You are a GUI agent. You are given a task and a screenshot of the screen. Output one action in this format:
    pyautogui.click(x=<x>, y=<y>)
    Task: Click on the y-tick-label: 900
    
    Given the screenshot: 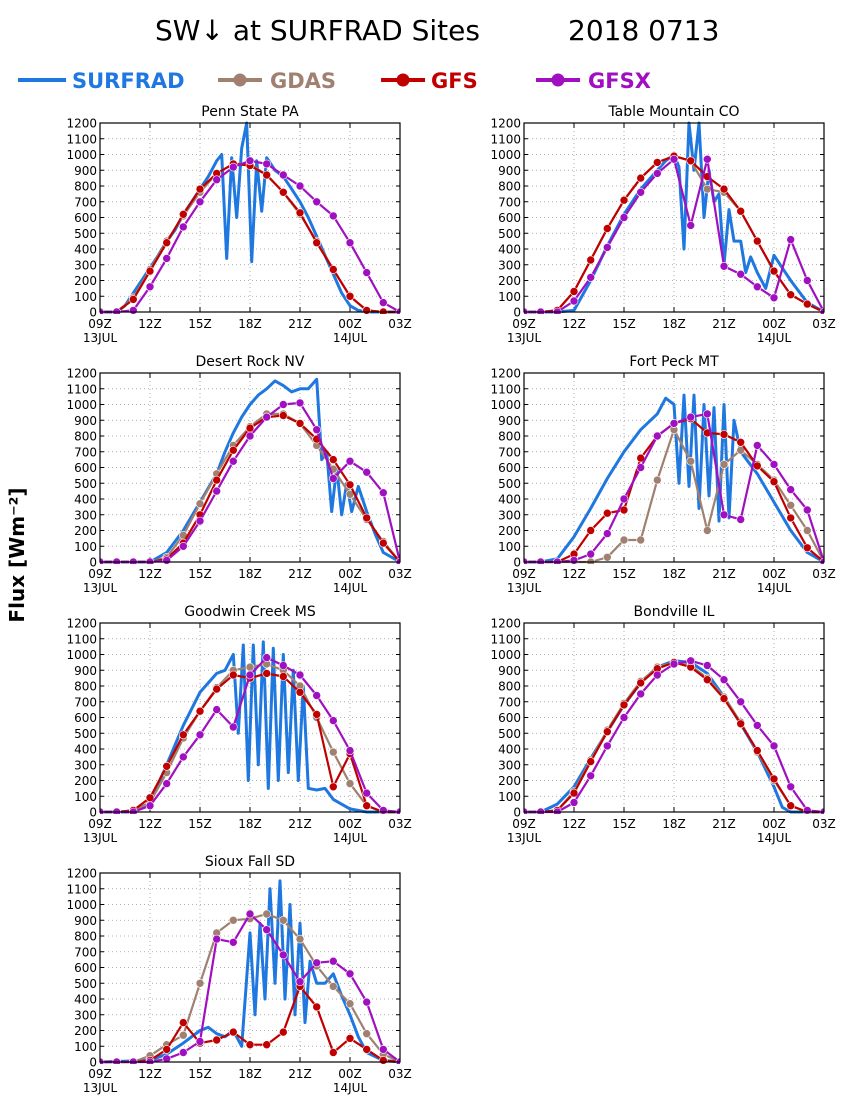 What is the action you would take?
    pyautogui.click(x=85, y=921)
    